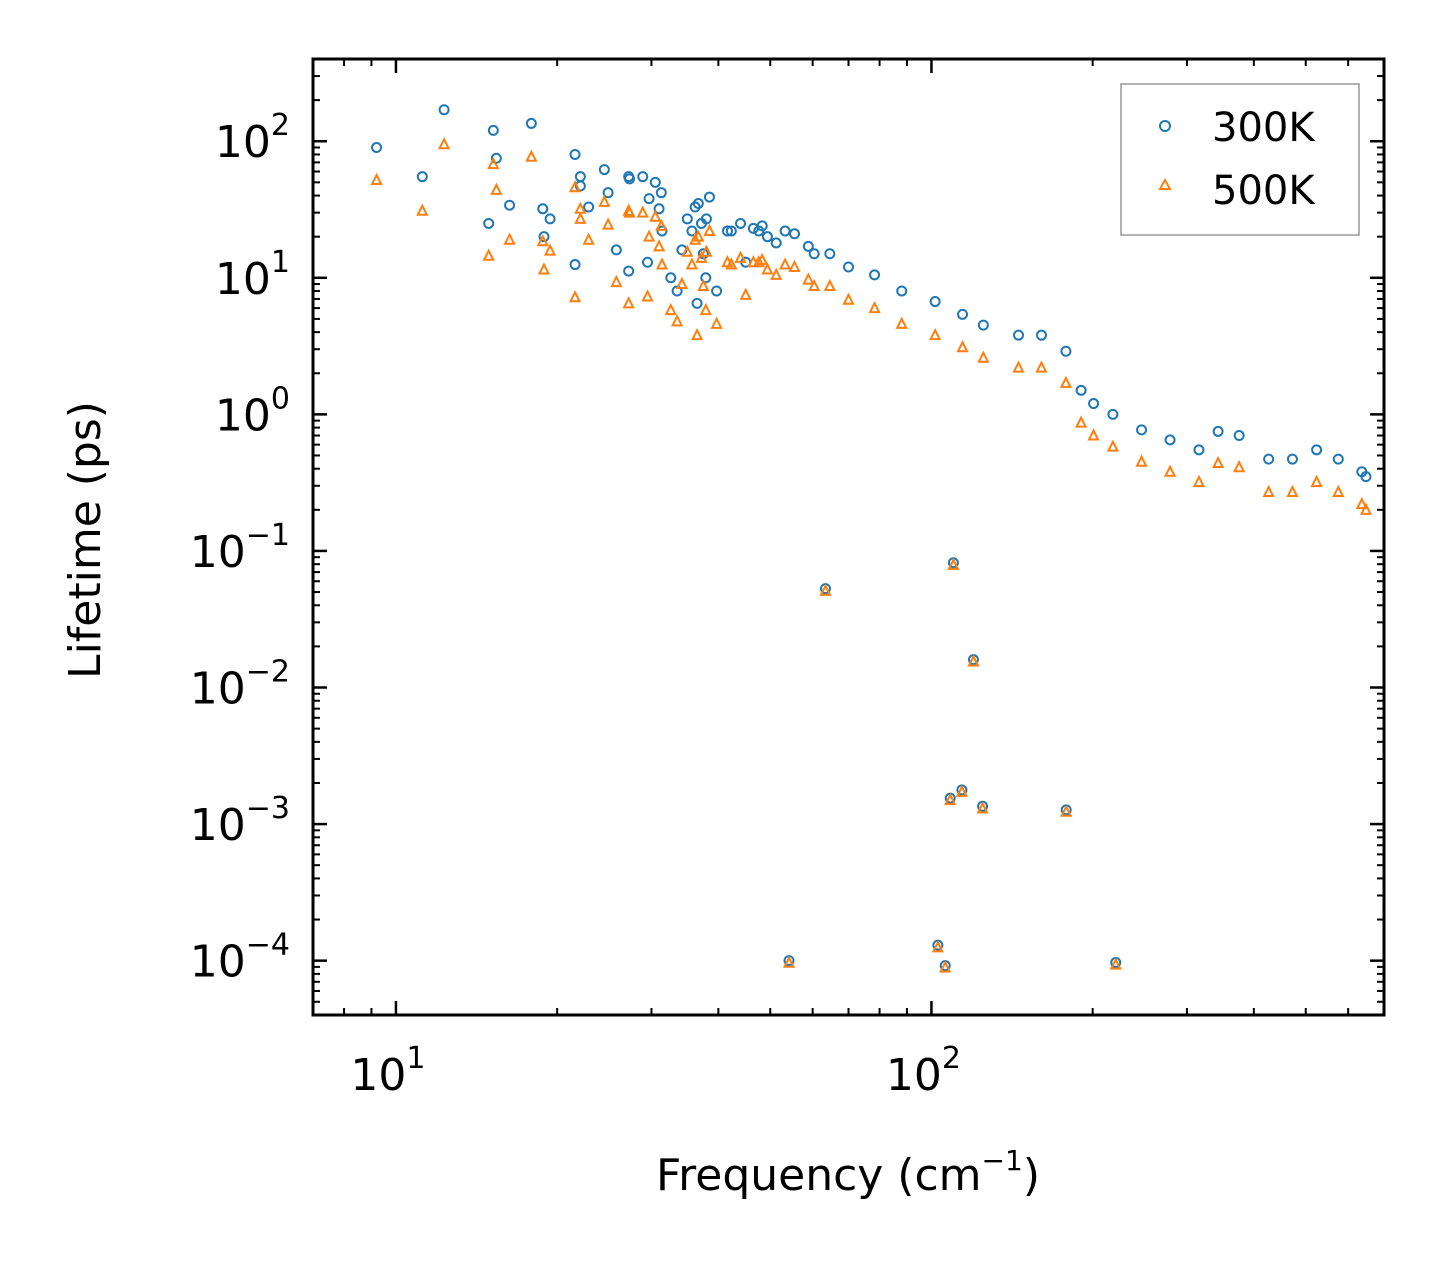 The width and height of the screenshot is (1443, 1265). What do you see at coordinates (1165, 126) in the screenshot?
I see `legend-circle-marker` at bounding box center [1165, 126].